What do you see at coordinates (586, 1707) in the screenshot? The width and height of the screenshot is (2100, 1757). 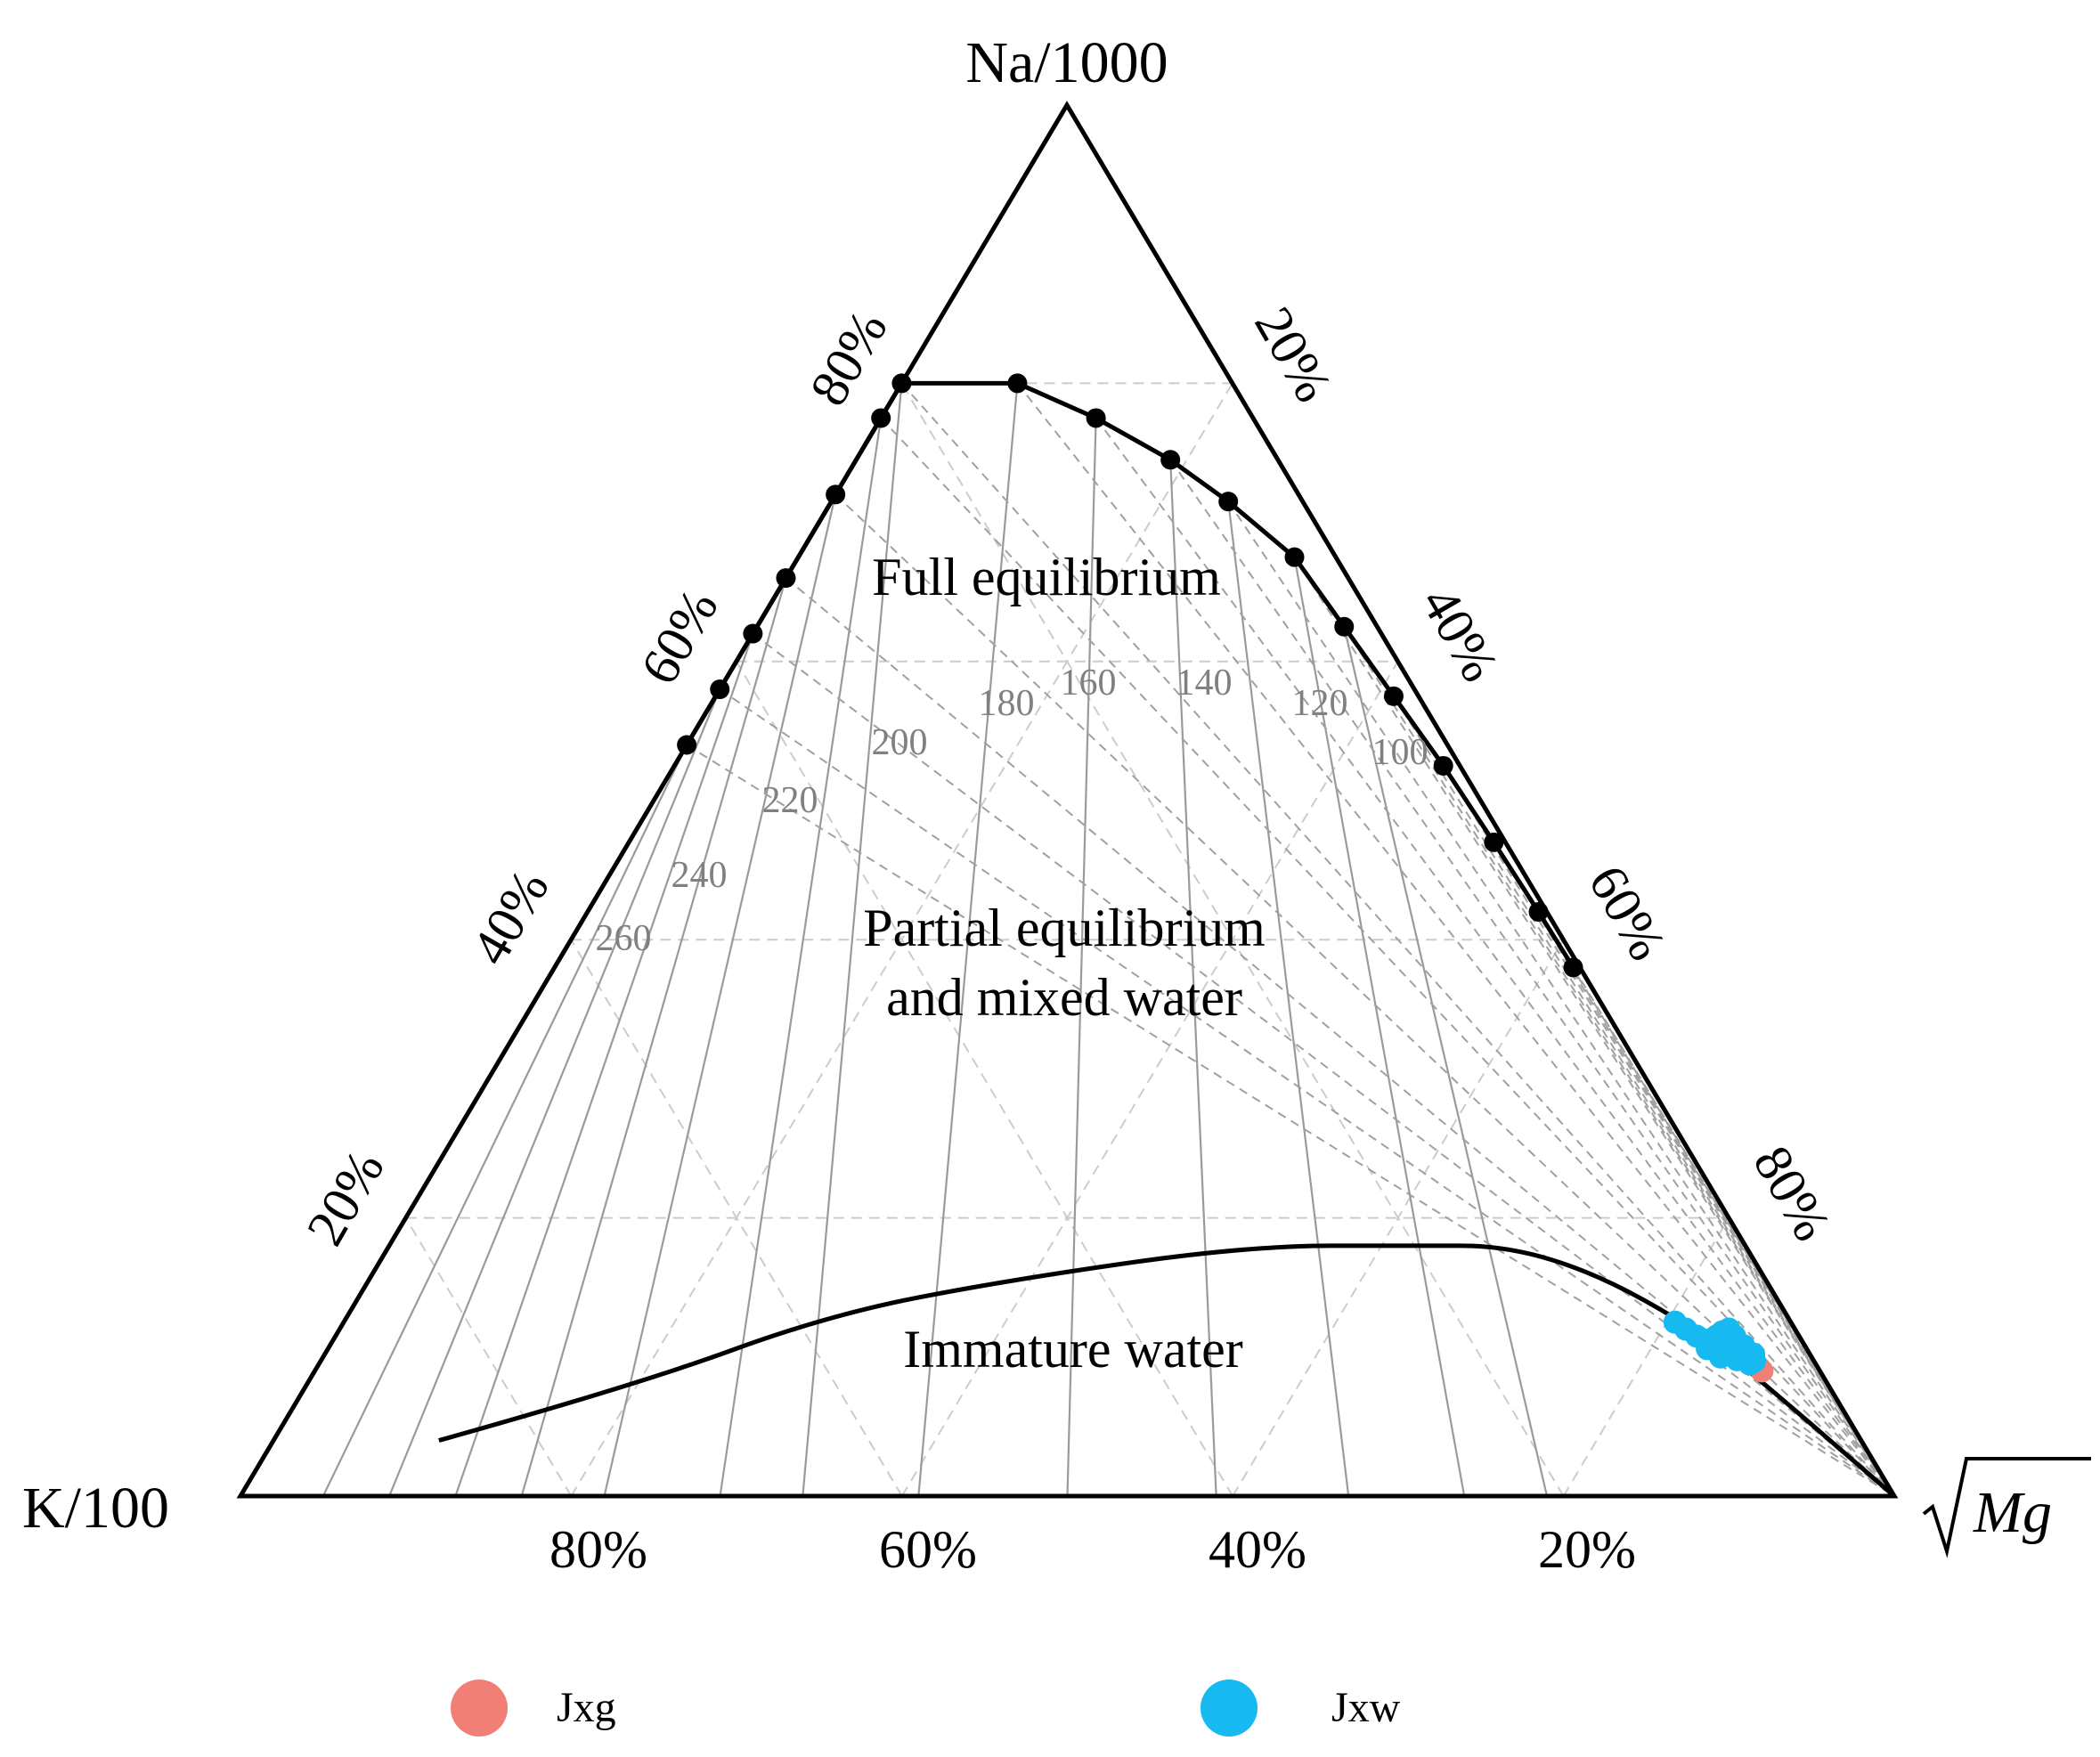 I see `legend-label-jxg: Jxg` at bounding box center [586, 1707].